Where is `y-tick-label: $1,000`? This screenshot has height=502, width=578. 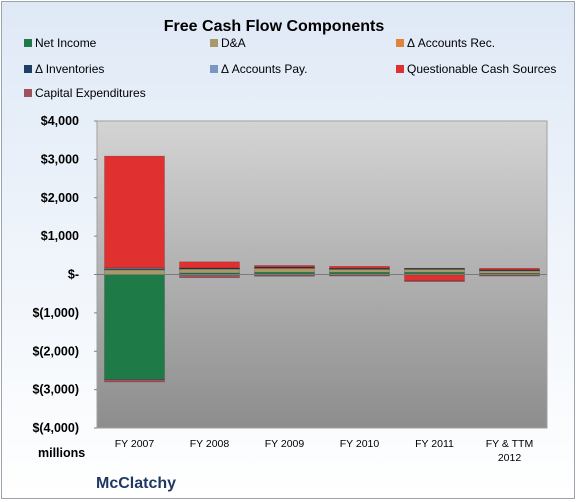 y-tick-label: $1,000 is located at coordinates (60, 236).